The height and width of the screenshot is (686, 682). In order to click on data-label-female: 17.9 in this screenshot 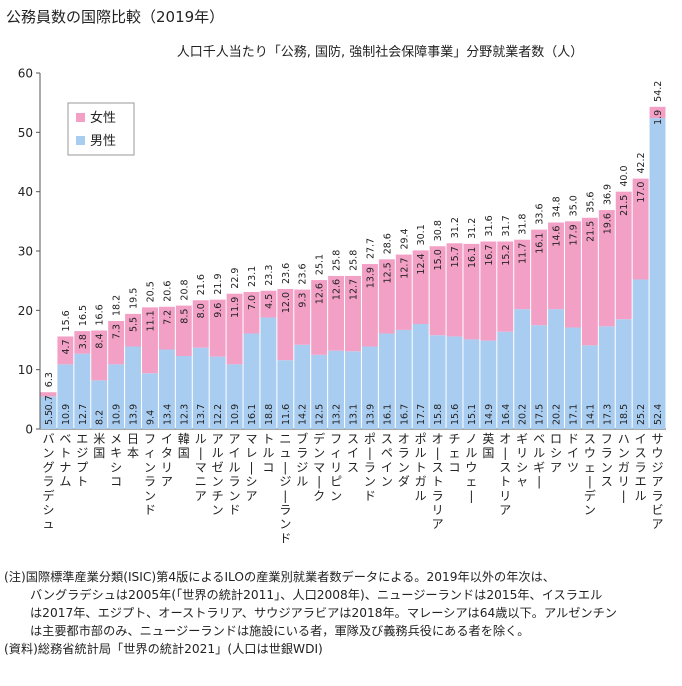, I will do `click(573, 234)`.